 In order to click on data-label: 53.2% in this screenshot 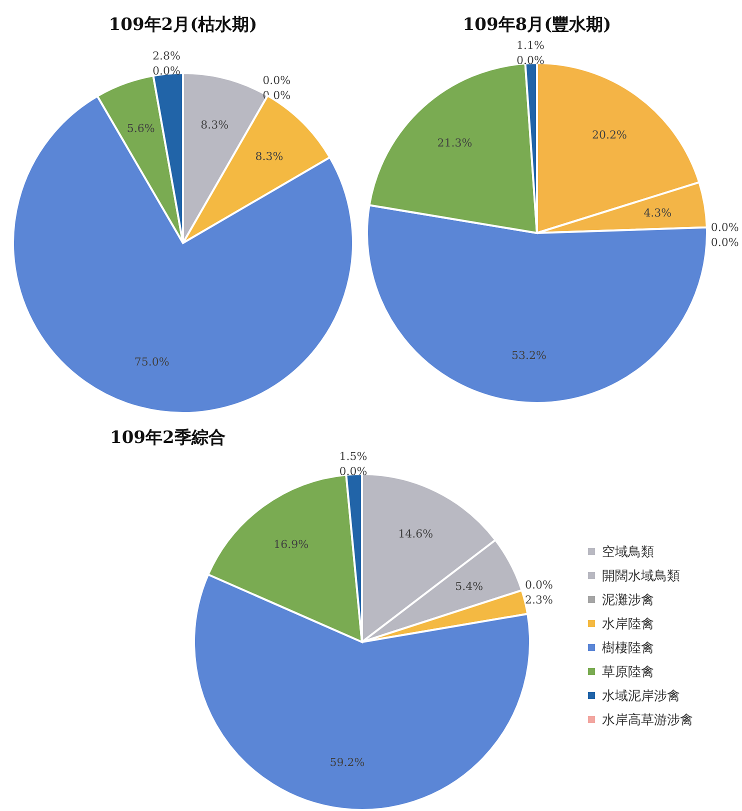, I will do `click(528, 355)`.